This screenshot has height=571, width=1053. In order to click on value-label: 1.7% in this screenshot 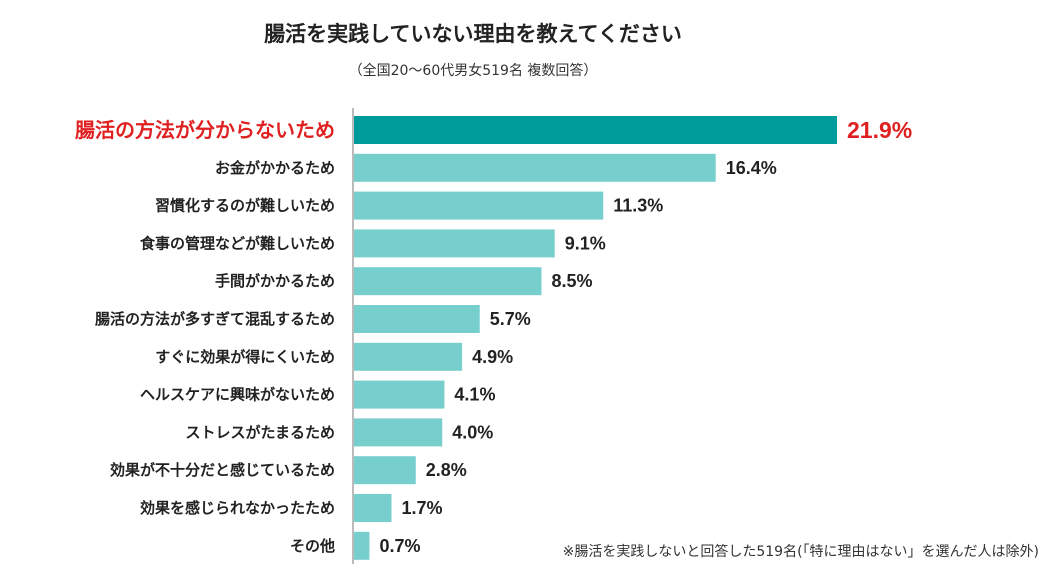, I will do `click(421, 508)`.